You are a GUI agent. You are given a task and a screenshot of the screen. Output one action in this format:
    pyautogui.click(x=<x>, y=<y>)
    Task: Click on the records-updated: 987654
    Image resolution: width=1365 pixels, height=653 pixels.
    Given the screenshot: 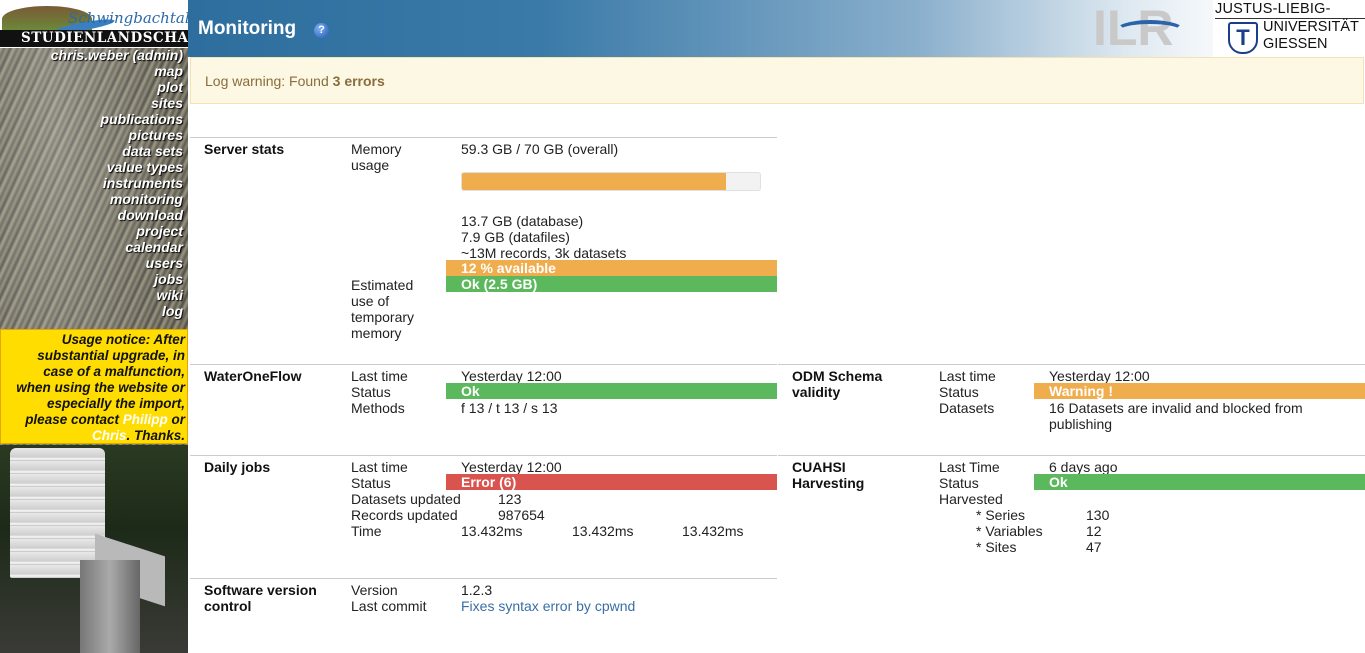 What is the action you would take?
    pyautogui.click(x=521, y=515)
    